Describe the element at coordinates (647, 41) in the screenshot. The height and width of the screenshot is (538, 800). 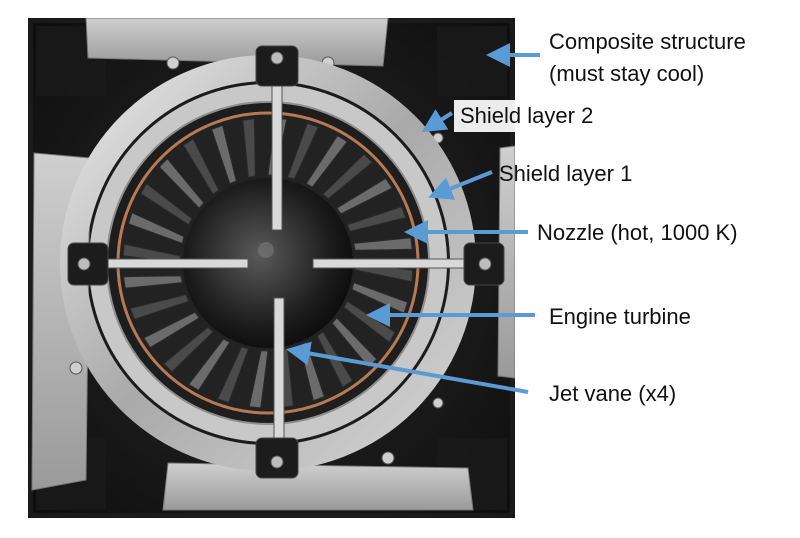
I see `label-composite-line1: Composite structure` at that location.